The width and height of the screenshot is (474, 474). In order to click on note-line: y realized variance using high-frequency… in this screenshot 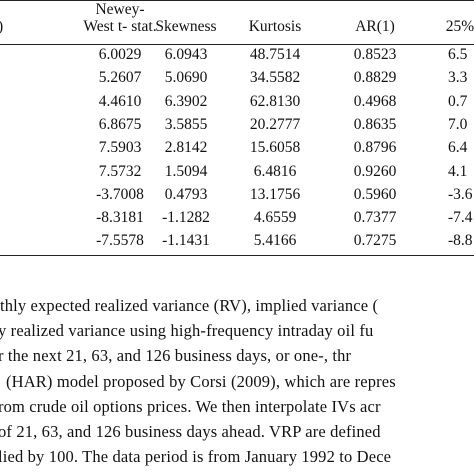, I will do `click(187, 331)`.